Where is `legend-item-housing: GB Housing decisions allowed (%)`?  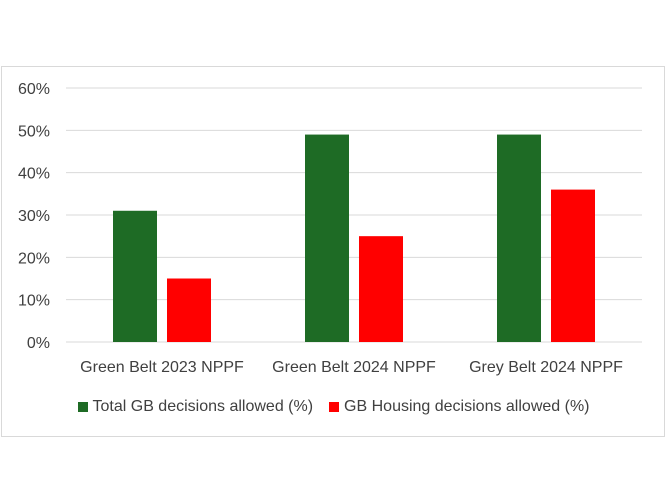 legend-item-housing: GB Housing decisions allowed (%) is located at coordinates (459, 407).